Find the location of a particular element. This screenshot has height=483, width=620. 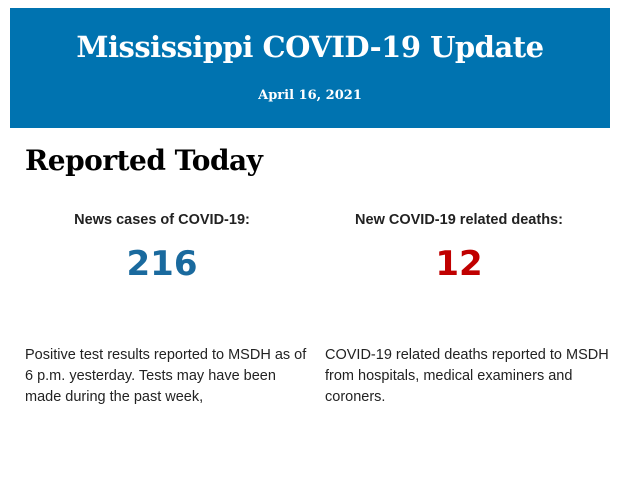

new-deaths-stat: New COVID-19 related deaths: 12 is located at coordinates (459, 248).